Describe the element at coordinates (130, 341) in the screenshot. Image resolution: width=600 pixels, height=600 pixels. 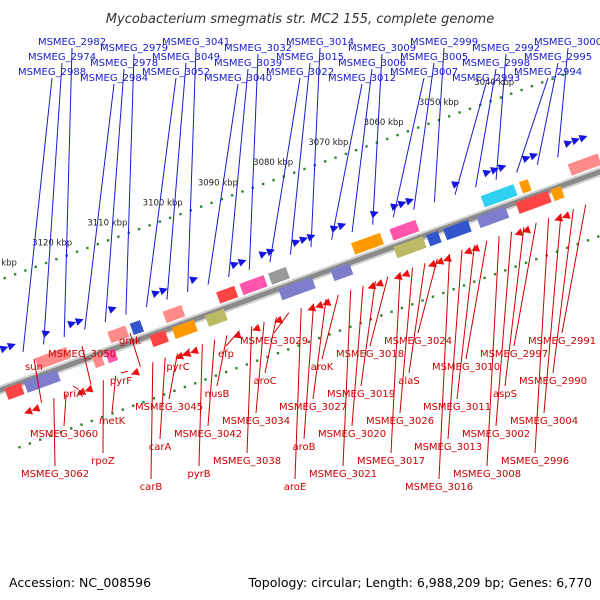
I see `gene-name: gmk` at that location.